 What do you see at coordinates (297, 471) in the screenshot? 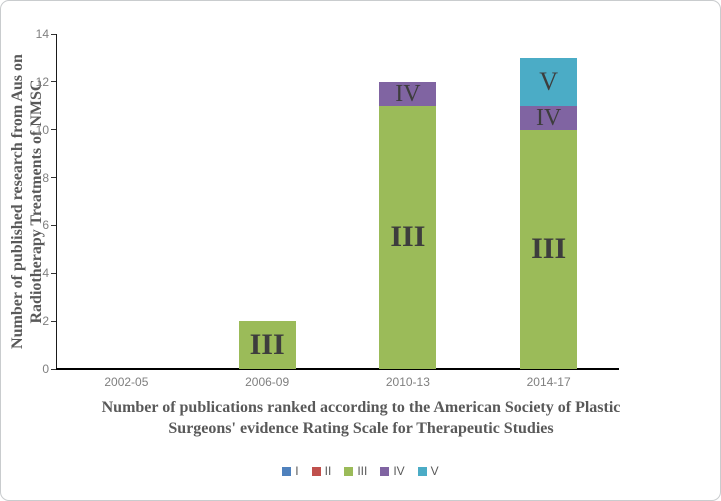
I see `legend-label: I` at bounding box center [297, 471].